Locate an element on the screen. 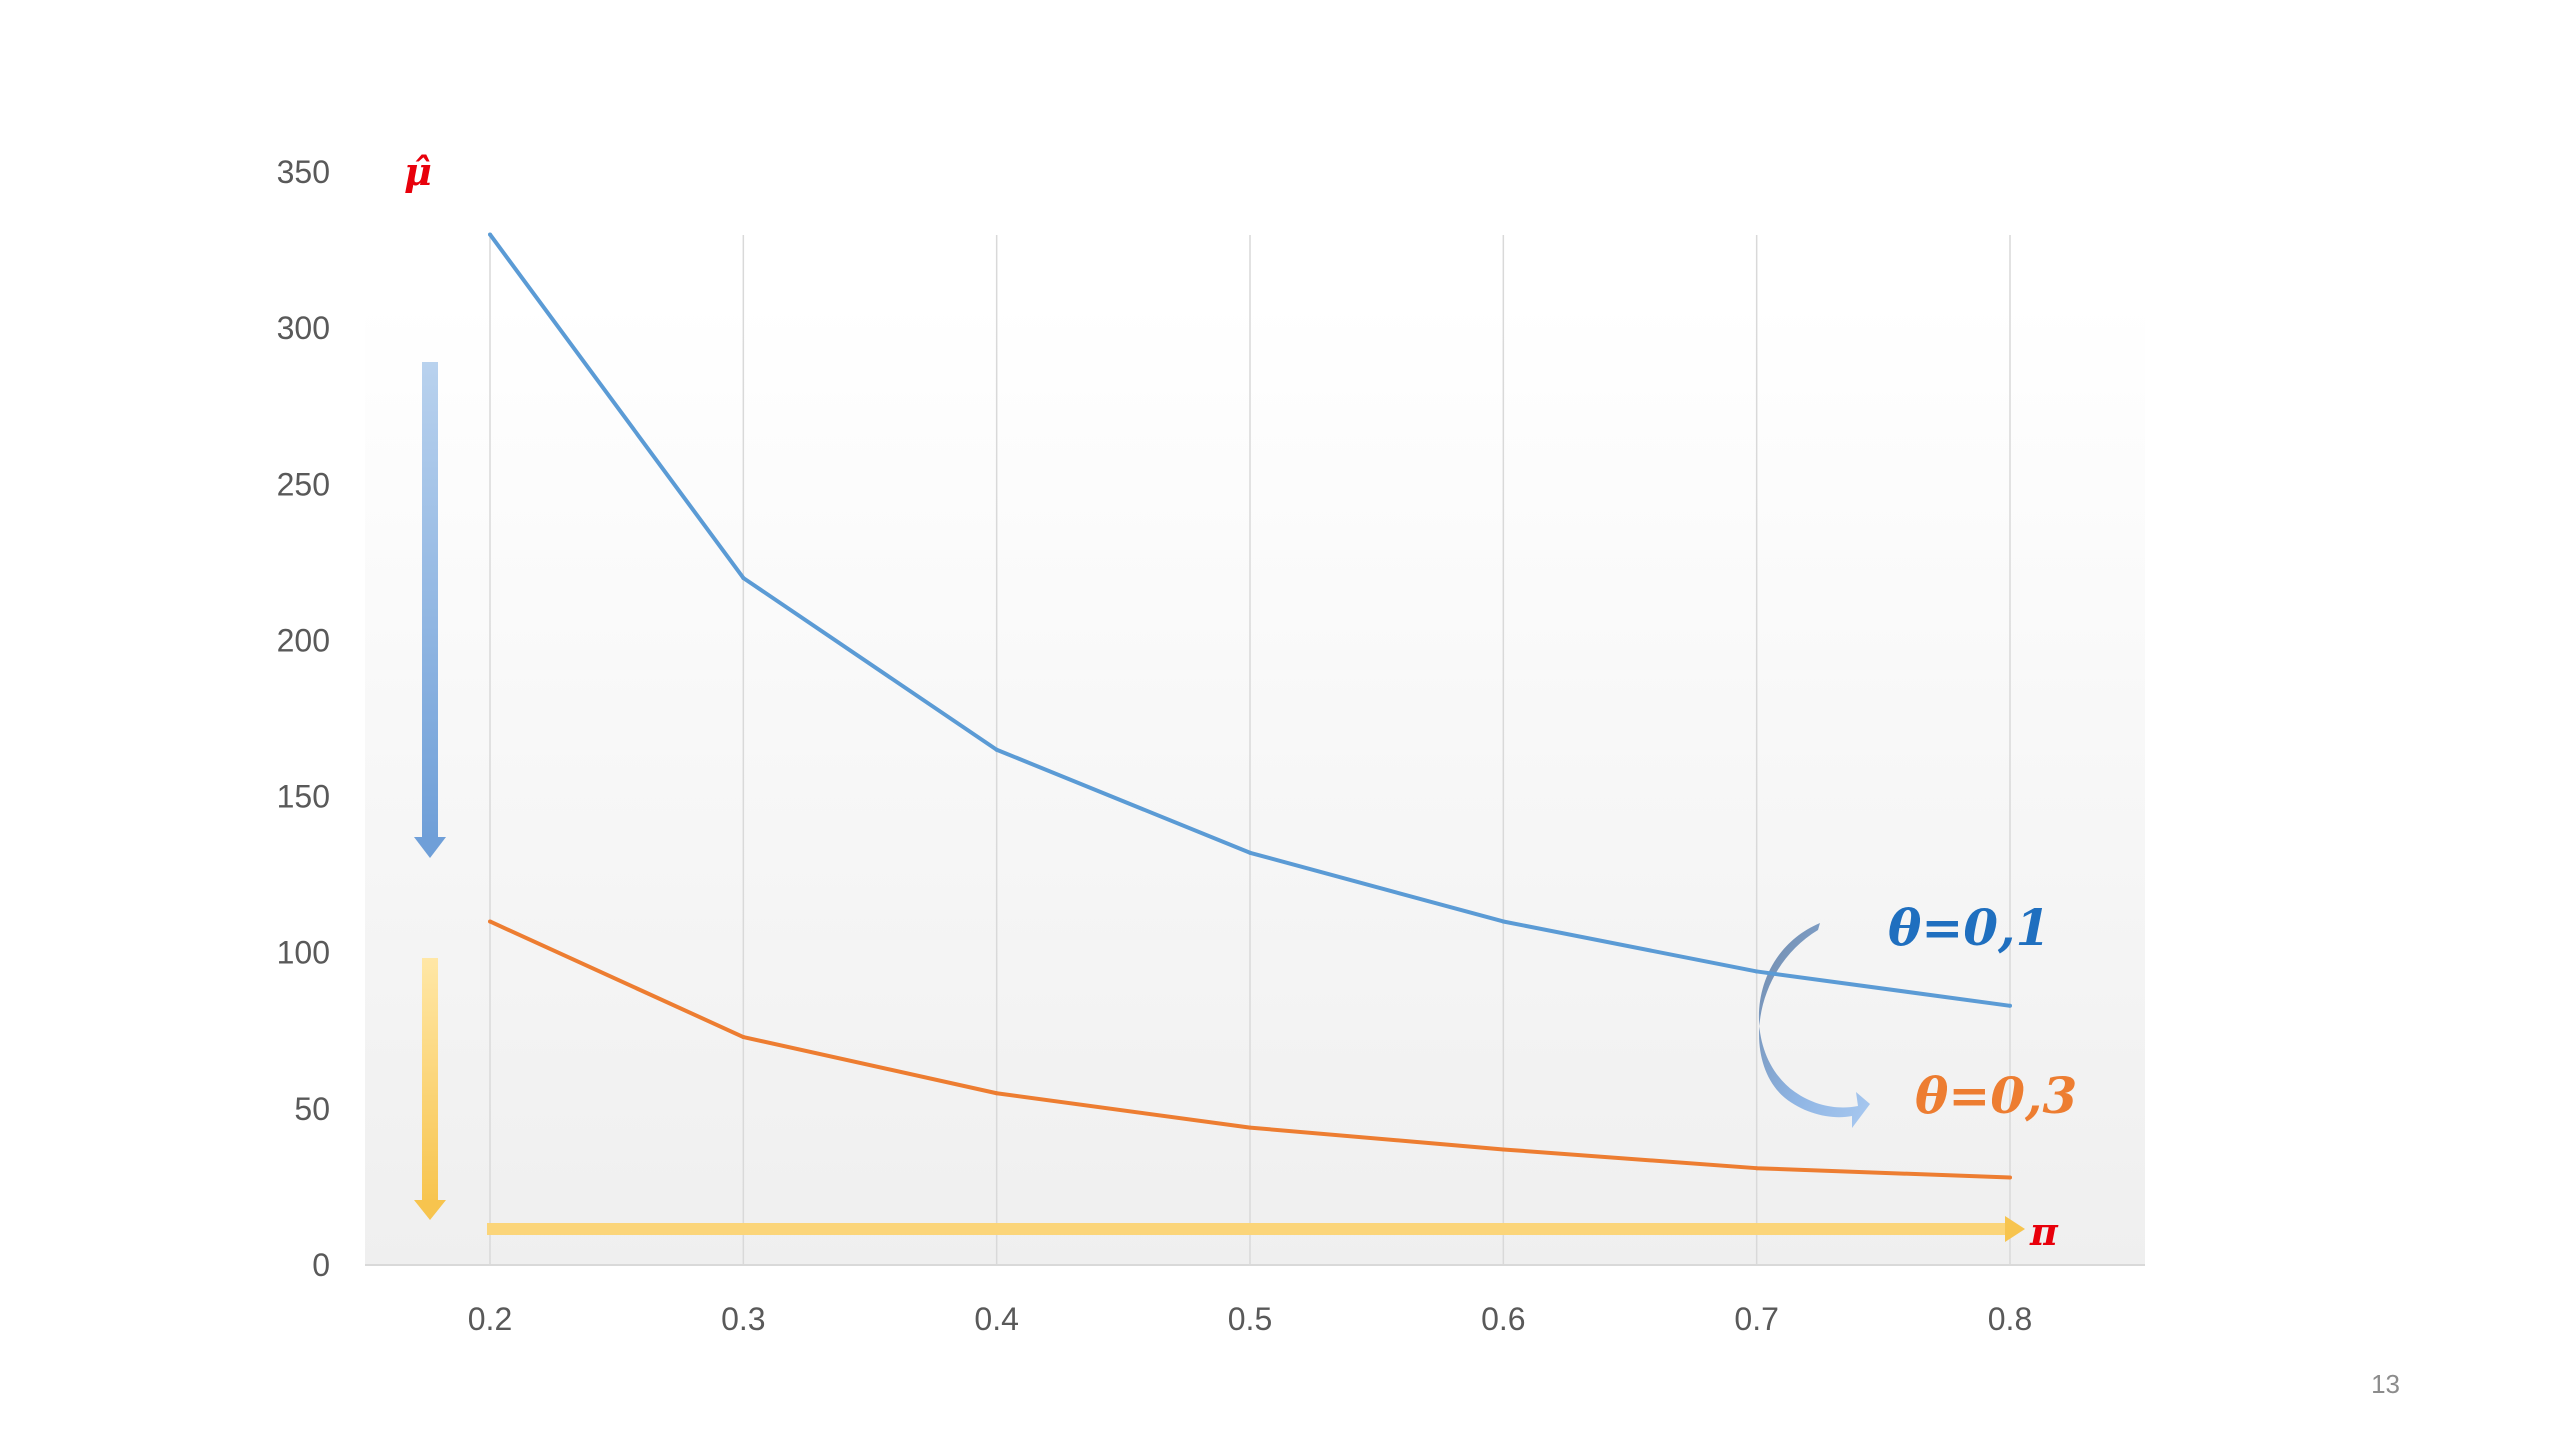  slide-number: 13 is located at coordinates (2385, 1384).